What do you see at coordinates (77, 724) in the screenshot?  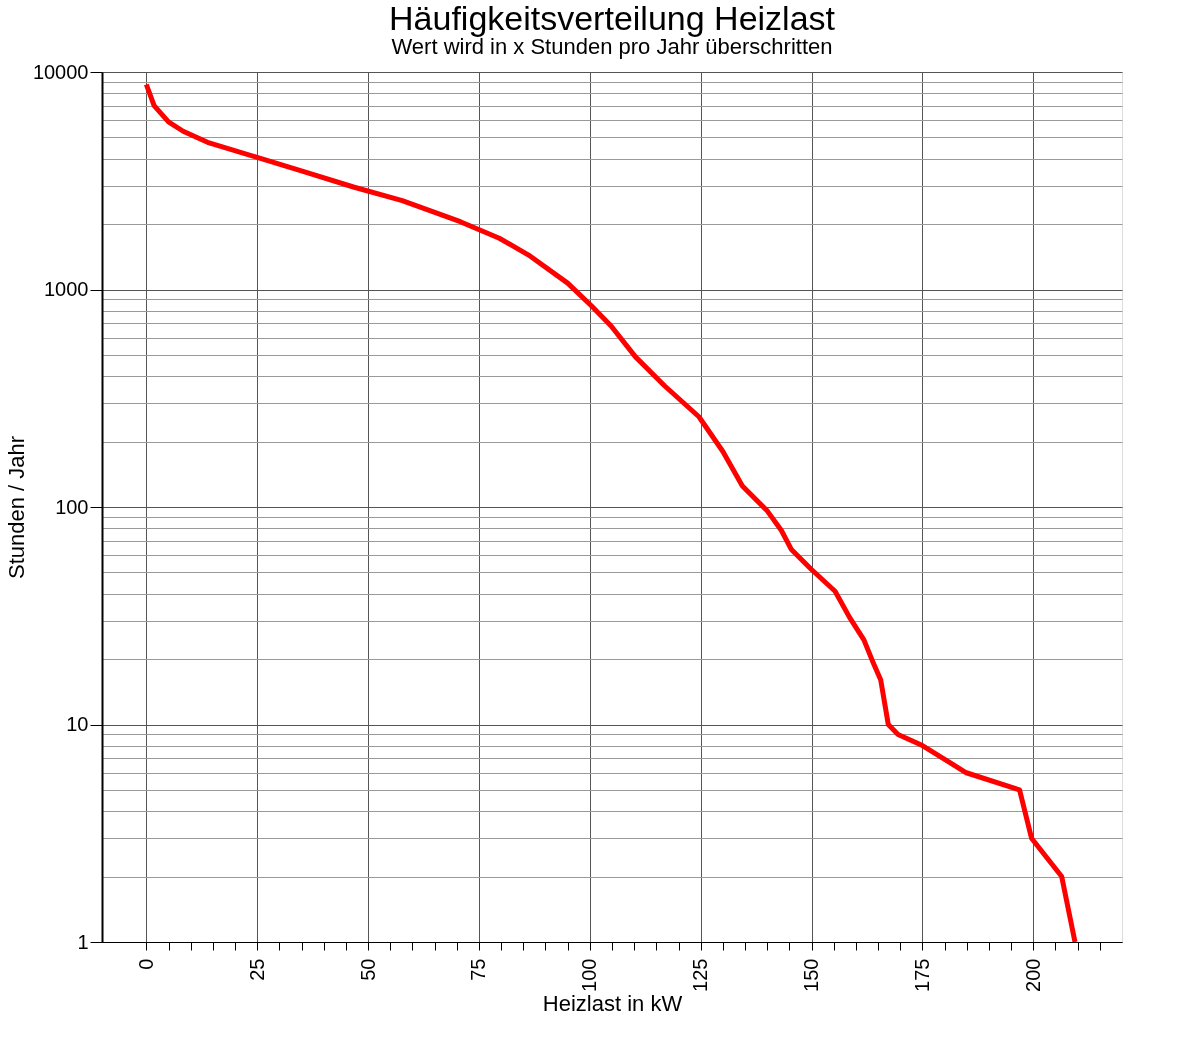 I see `y-tick-label: 10` at bounding box center [77, 724].